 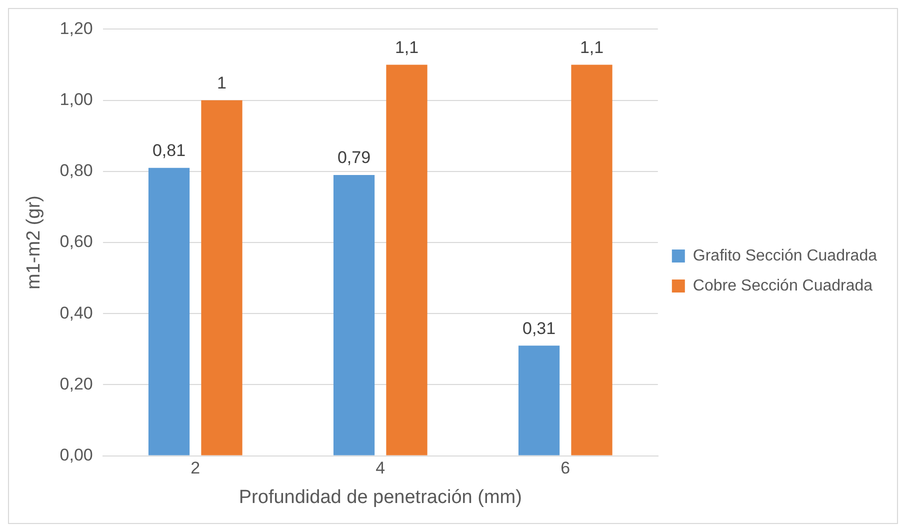 What do you see at coordinates (565, 468) in the screenshot?
I see `x-tick-label: 6` at bounding box center [565, 468].